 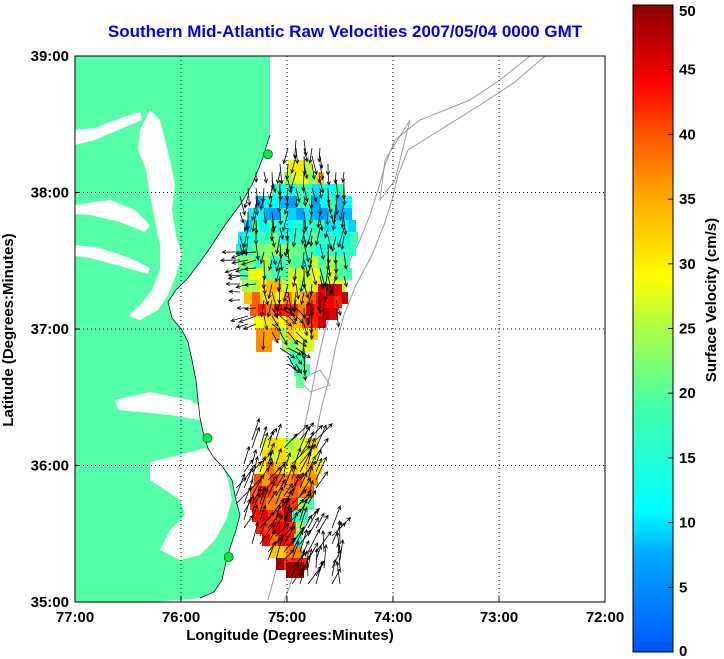 I want to click on x-tick-label: 74:00, so click(x=393, y=617).